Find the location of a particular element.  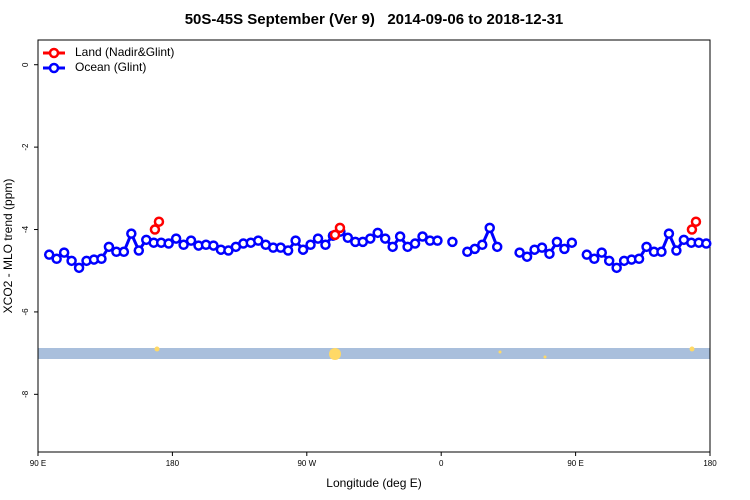

legend-label: Land (Nadir&Glint) is located at coordinates (124, 52).